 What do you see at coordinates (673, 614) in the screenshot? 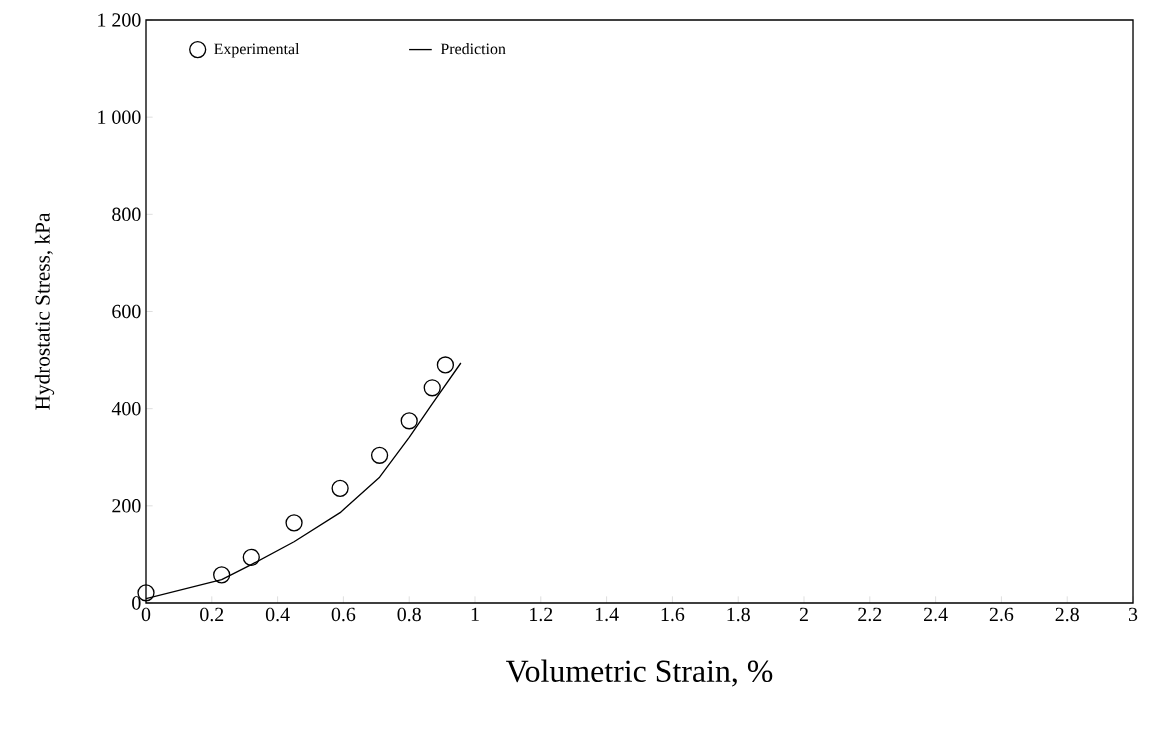
I see `x-tick-label: 1.6` at bounding box center [673, 614].